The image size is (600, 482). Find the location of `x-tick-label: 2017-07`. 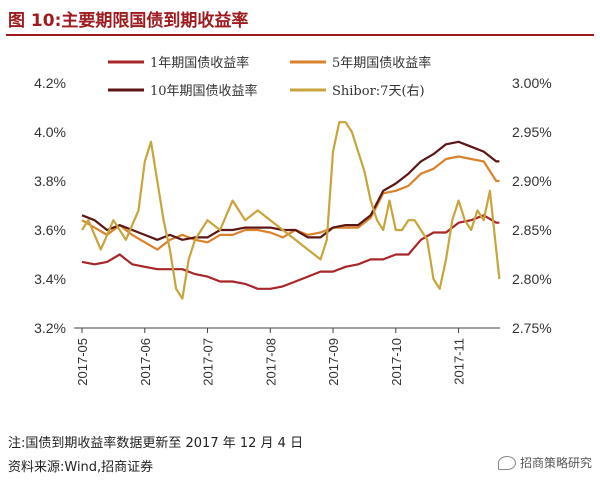

x-tick-label: 2017-07 is located at coordinates (208, 362).